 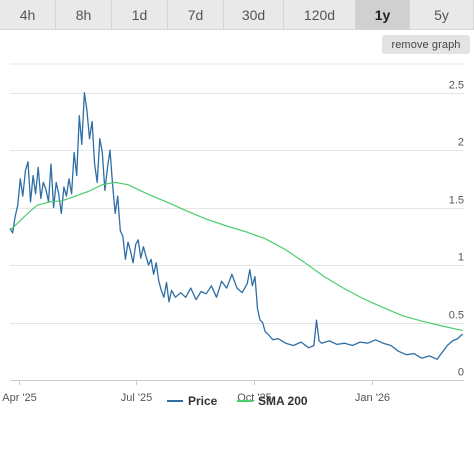 I want to click on legend-label-price: Price, so click(x=203, y=401).